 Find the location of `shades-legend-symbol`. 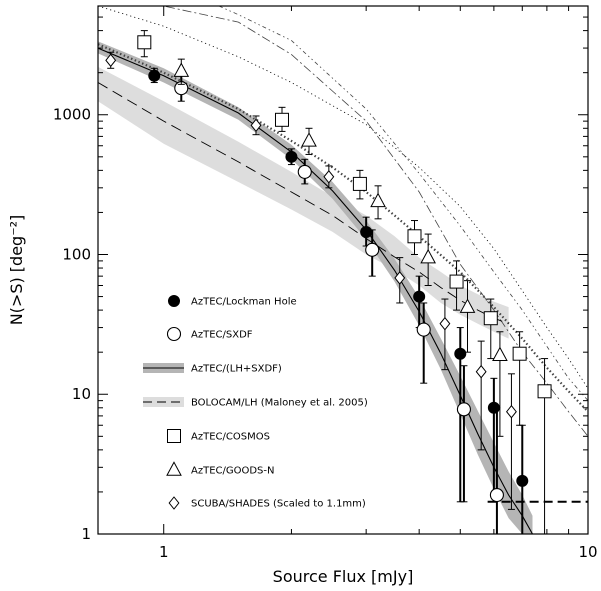

shades-legend-symbol is located at coordinates (174, 503).